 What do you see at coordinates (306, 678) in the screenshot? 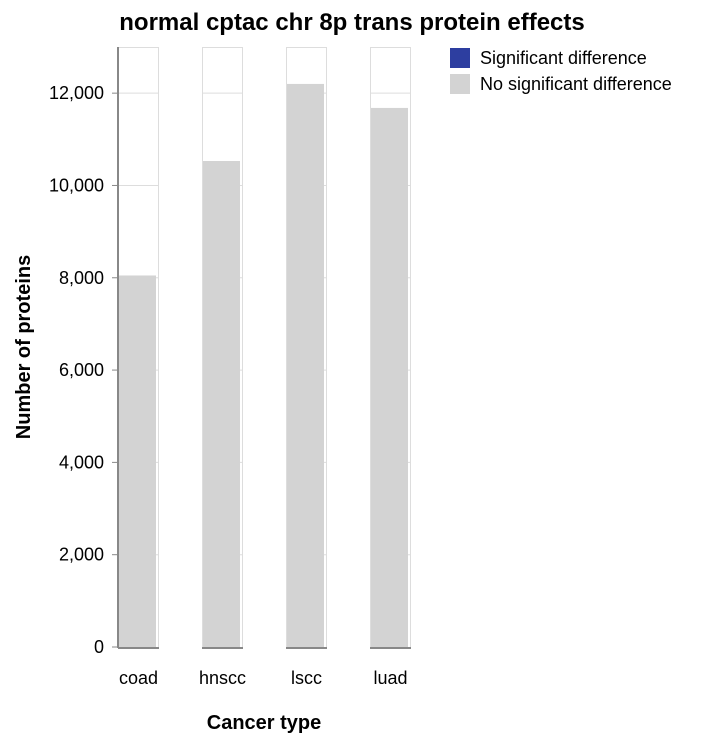
I see `x-tick-label-lscc: lscc` at bounding box center [306, 678].